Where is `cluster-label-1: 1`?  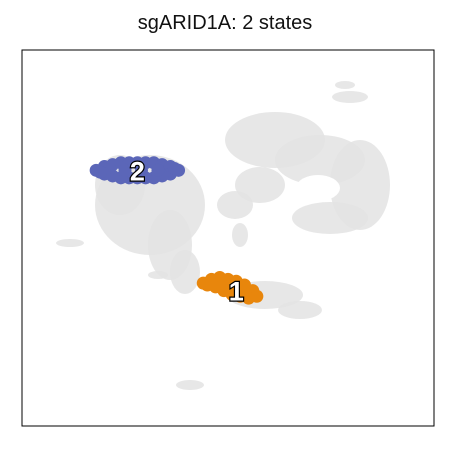
cluster-label-1: 1 is located at coordinates (236, 292).